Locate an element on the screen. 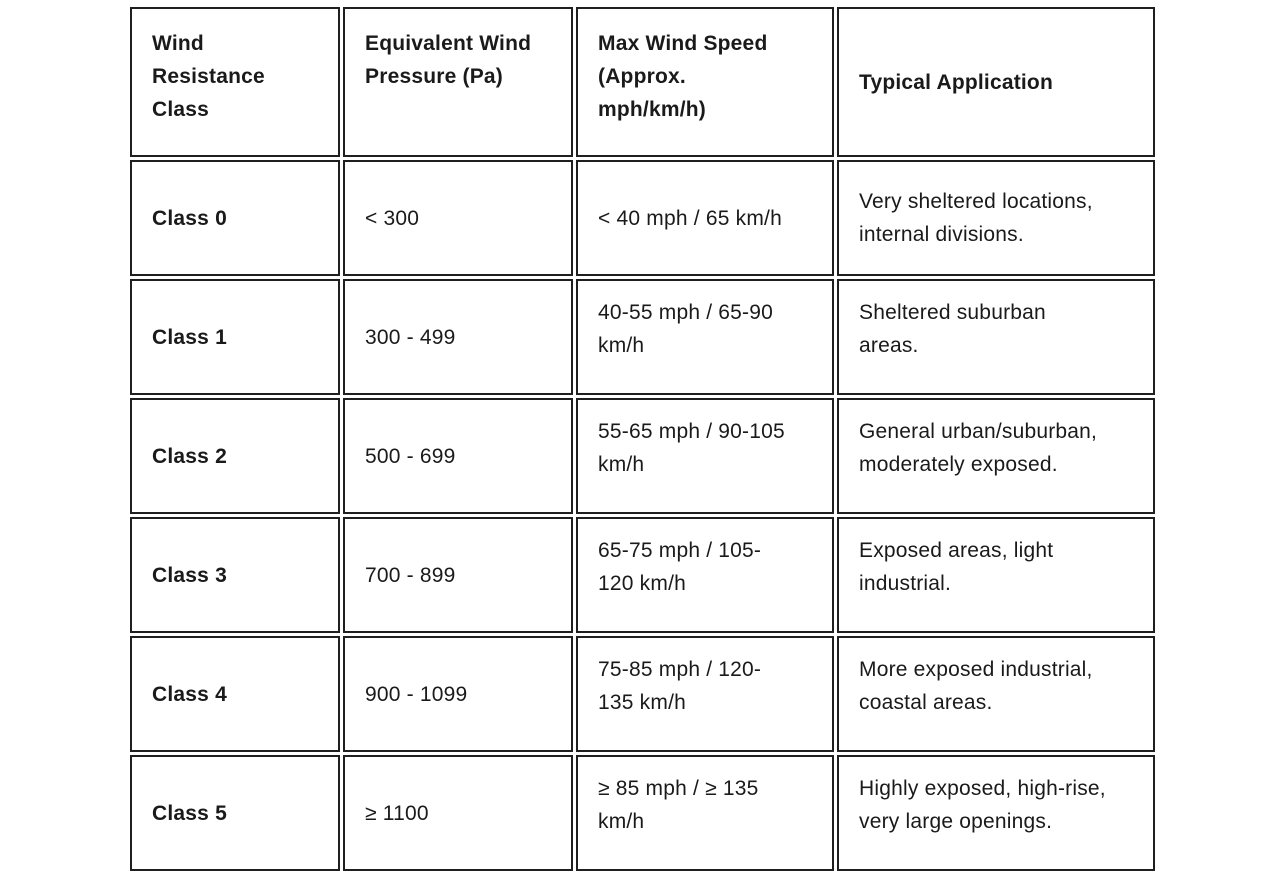 This screenshot has width=1284, height=893. pressure-cell: < 300 is located at coordinates (458, 218).